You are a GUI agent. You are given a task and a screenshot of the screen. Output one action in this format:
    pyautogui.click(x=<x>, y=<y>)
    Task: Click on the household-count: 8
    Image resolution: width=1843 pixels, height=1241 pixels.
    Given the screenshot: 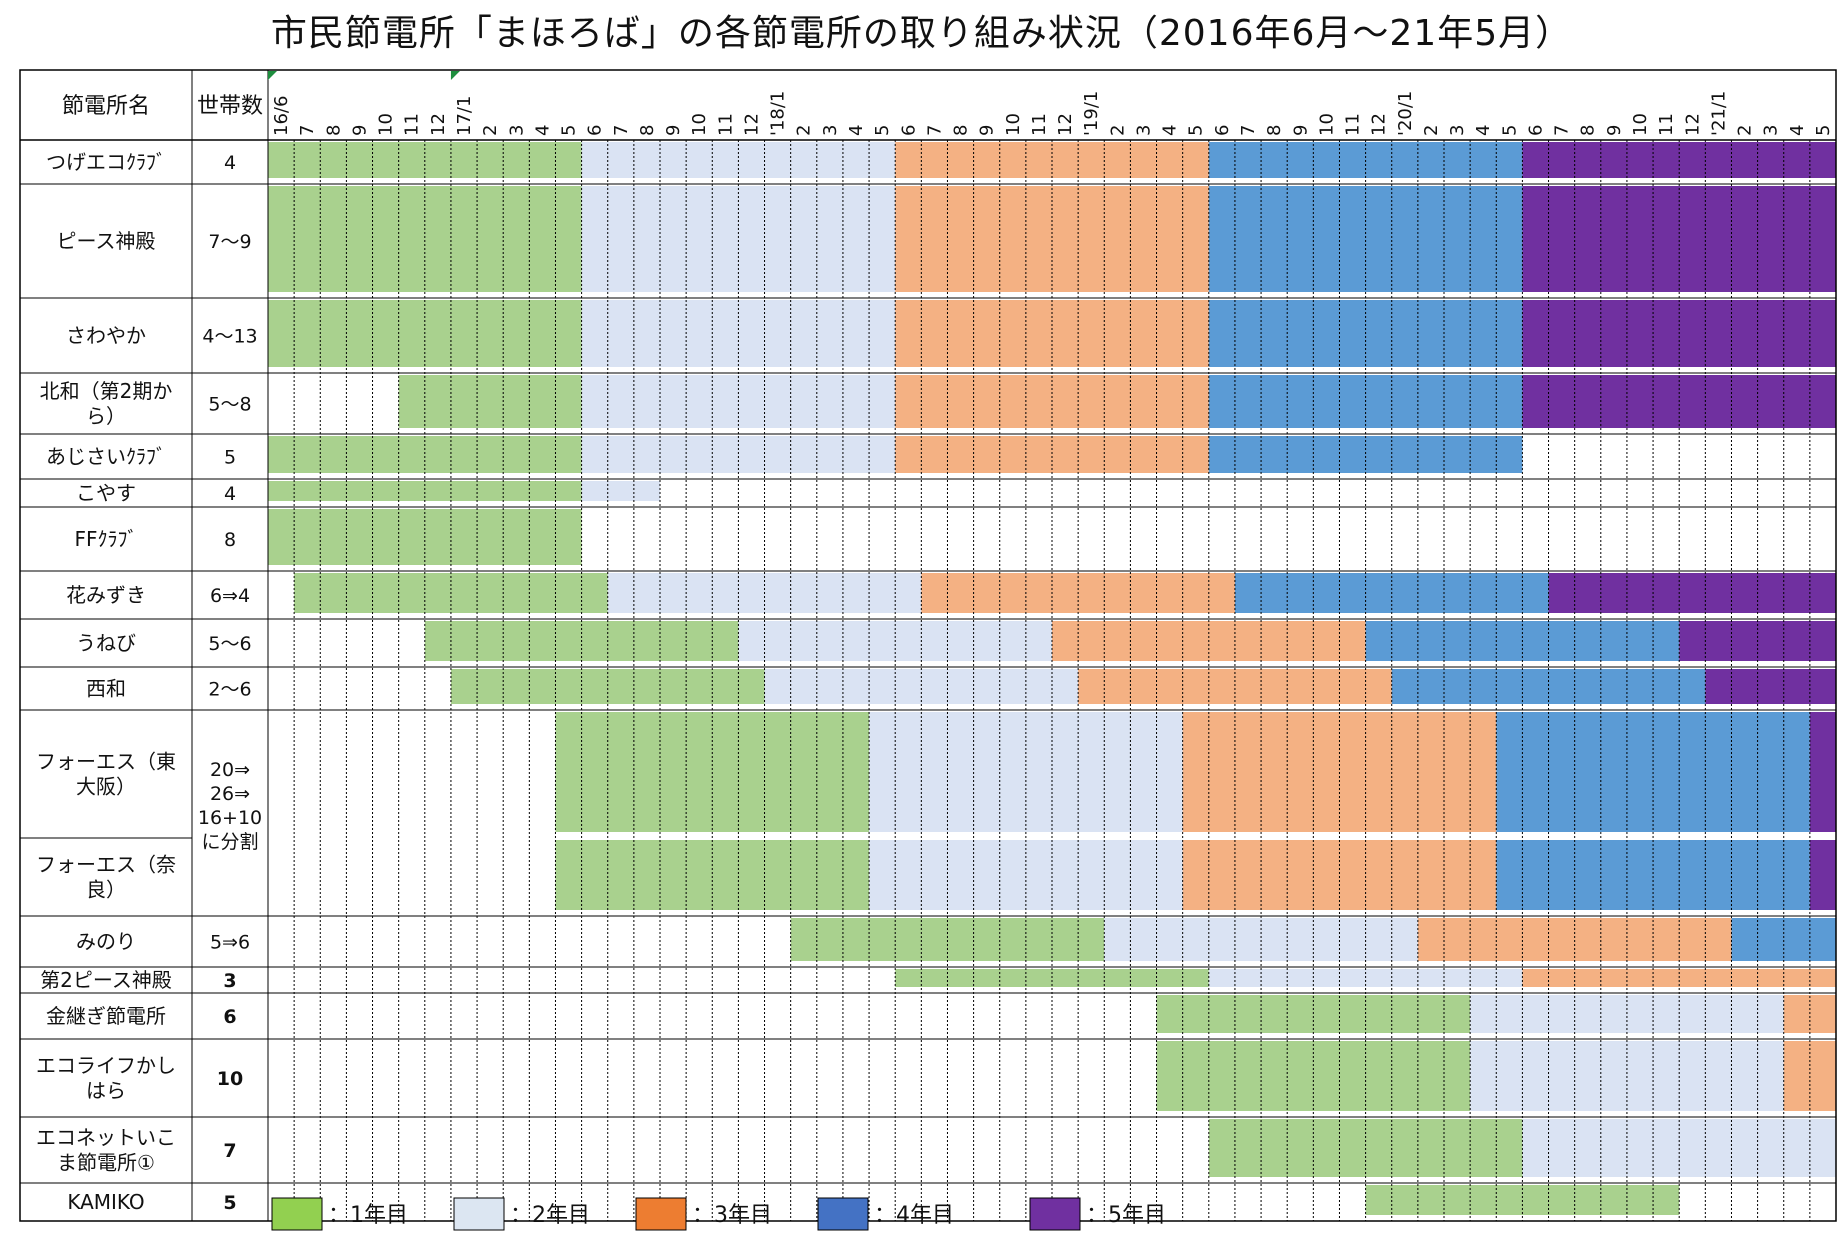 What is the action you would take?
    pyautogui.click(x=230, y=540)
    